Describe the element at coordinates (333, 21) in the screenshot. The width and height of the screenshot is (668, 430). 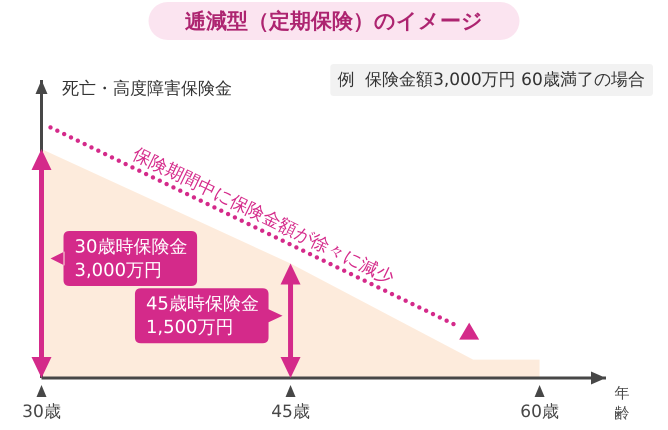
I see `chart-title: 逓減型（定期保険）のイメージ` at that location.